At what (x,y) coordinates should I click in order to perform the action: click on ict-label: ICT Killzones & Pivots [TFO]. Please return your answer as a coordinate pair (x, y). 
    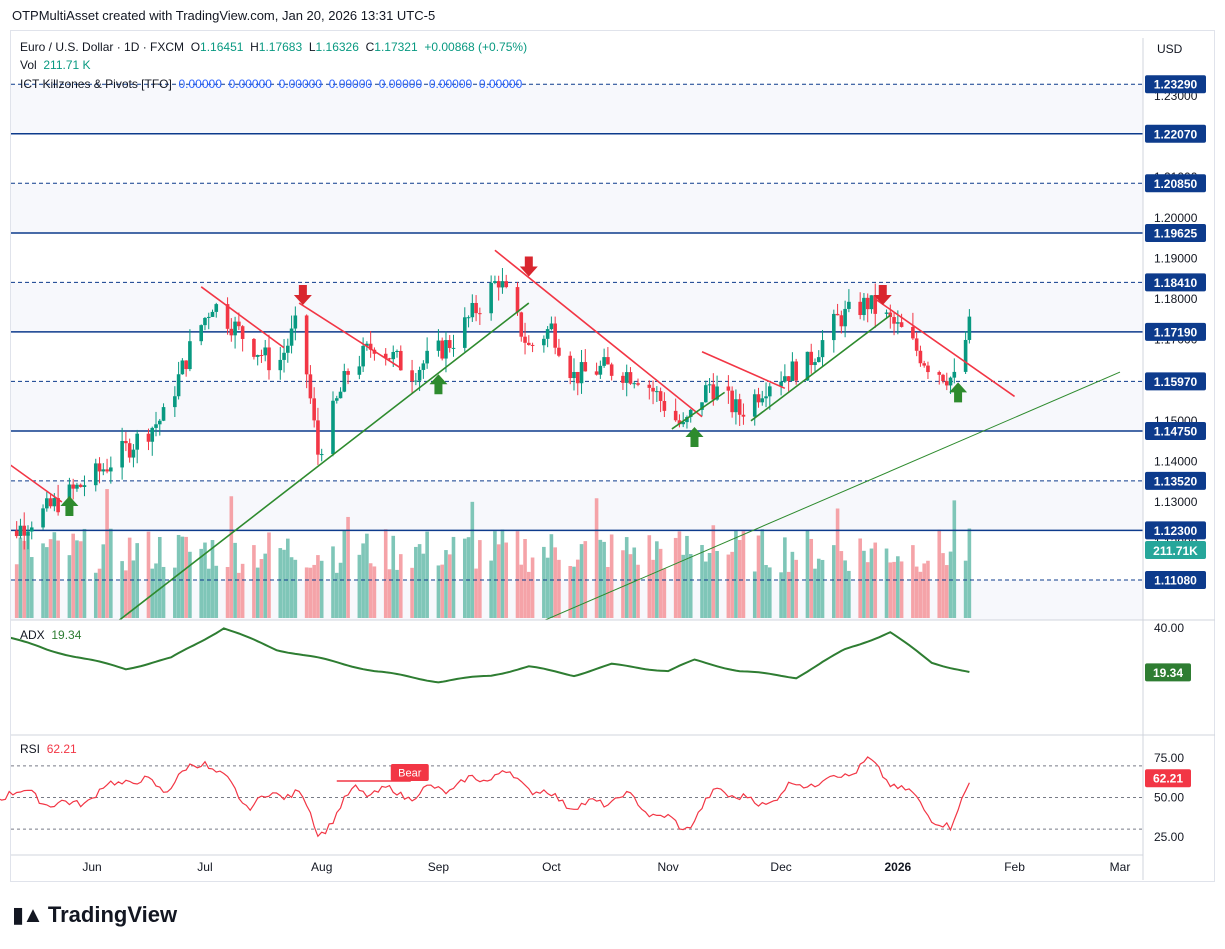
    Looking at the image, I should click on (96, 84).